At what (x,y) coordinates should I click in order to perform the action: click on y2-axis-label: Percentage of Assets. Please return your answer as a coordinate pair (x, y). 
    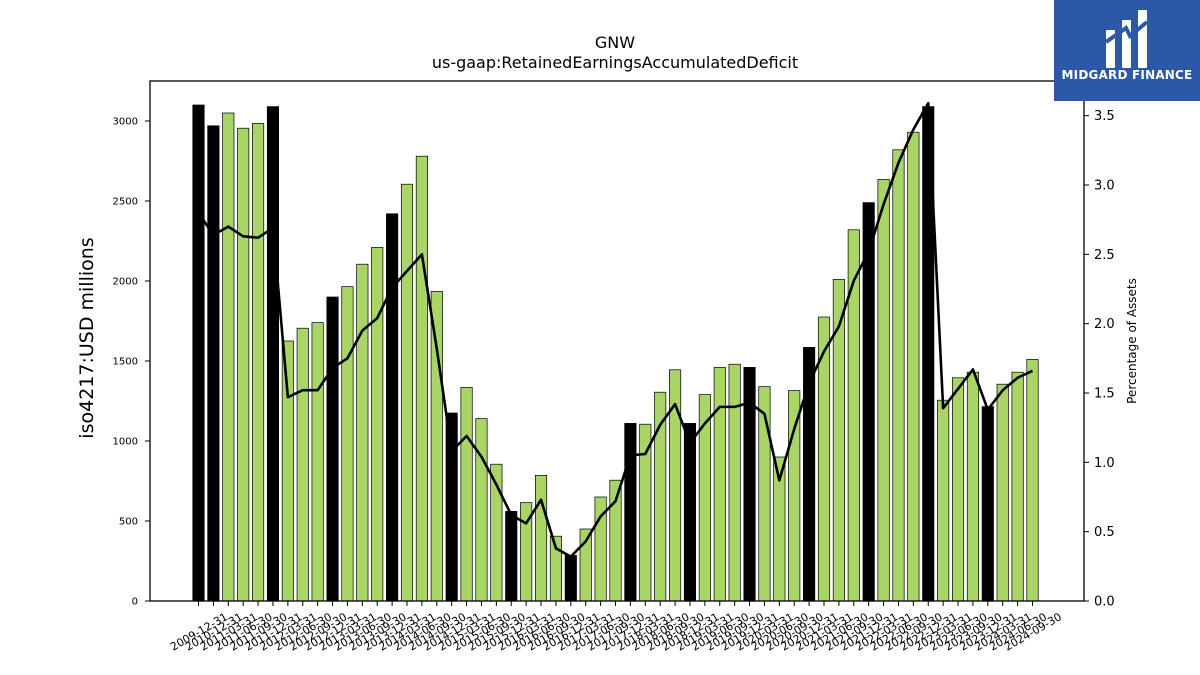
    Looking at the image, I should click on (1132, 341).